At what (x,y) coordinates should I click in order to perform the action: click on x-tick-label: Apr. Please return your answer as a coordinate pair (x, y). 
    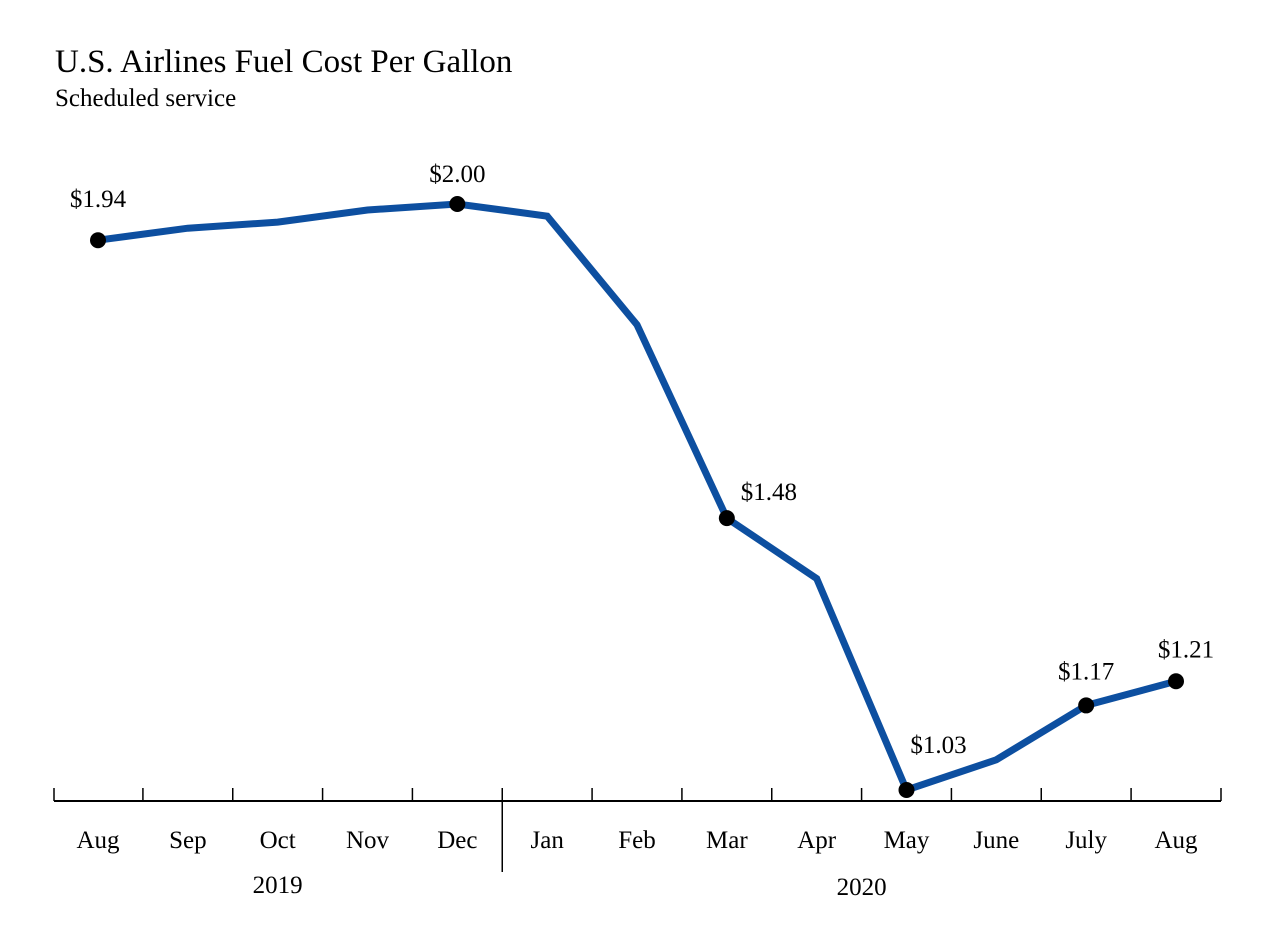
    Looking at the image, I should click on (817, 840).